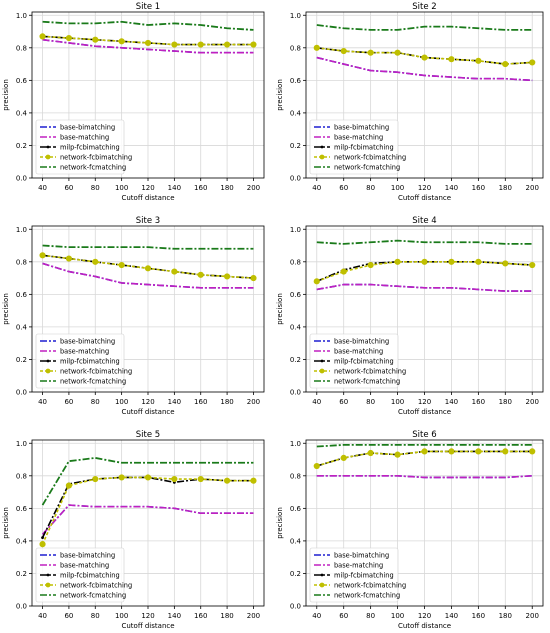 Image resolution: width=550 pixels, height=633 pixels. Describe the element at coordinates (148, 435) in the screenshot. I see `chart-title: Site 5` at that location.